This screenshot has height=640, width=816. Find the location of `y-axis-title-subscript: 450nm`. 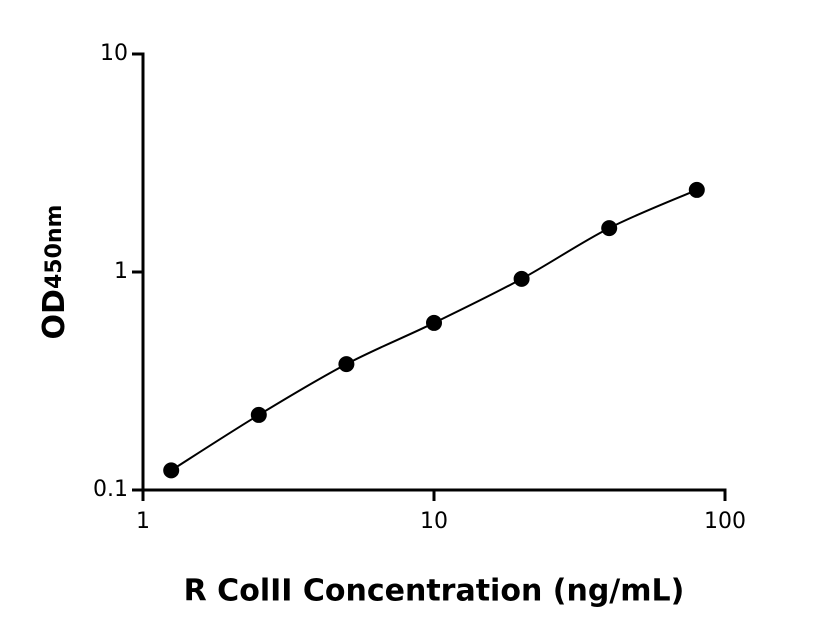

y-axis-title-subscript: 450nm is located at coordinates (54, 247).